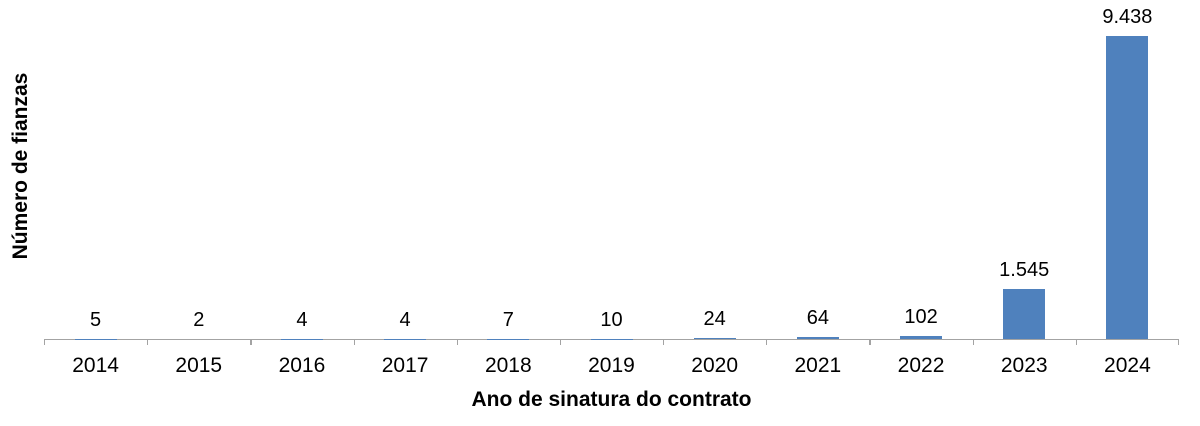 This screenshot has height=426, width=1200. Describe the element at coordinates (817, 317) in the screenshot. I see `value-label-2021: 64` at that location.